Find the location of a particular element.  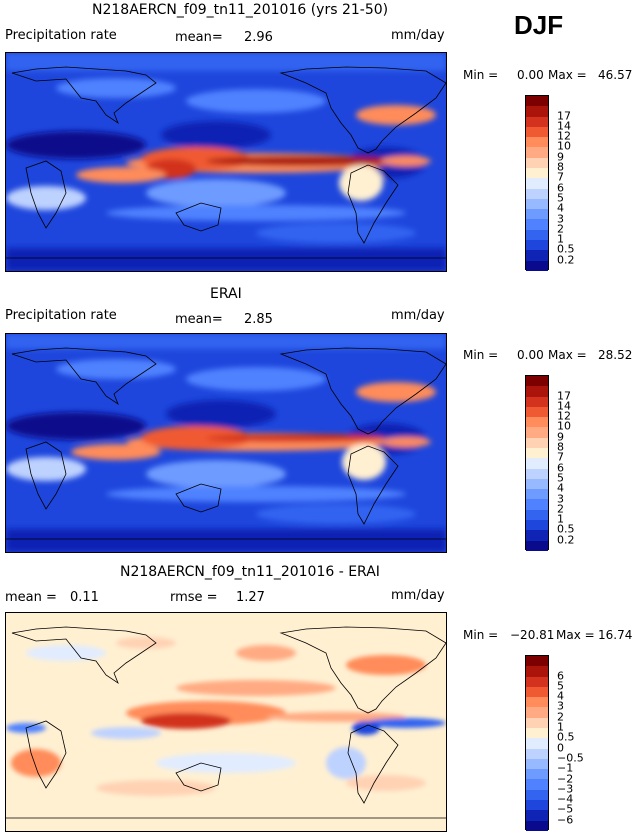

panel2-mean-label: mean= is located at coordinates (199, 319).